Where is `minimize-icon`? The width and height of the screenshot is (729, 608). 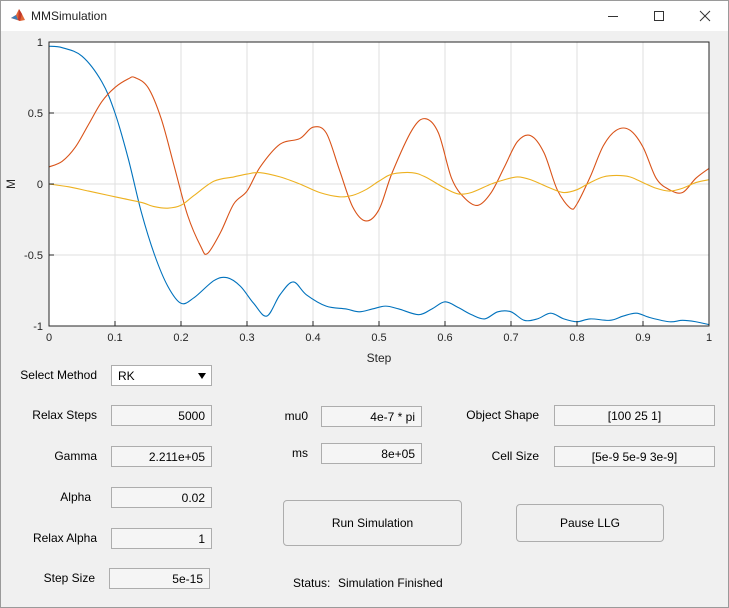
minimize-icon is located at coordinates (613, 16).